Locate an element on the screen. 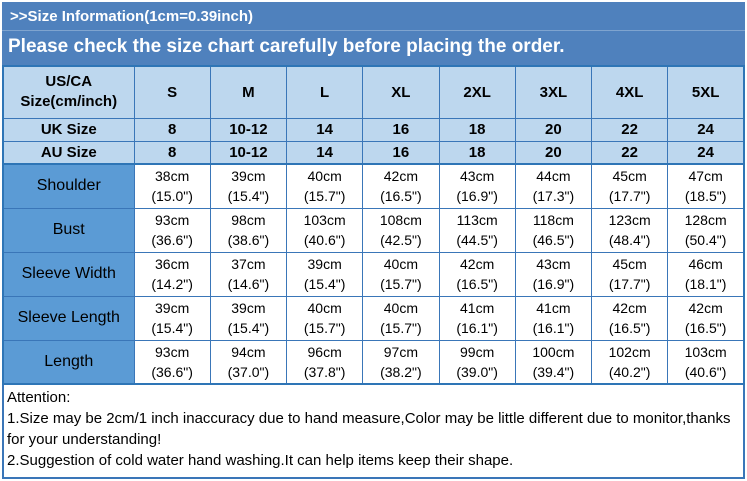  measure-cm: 100cm is located at coordinates (553, 351).